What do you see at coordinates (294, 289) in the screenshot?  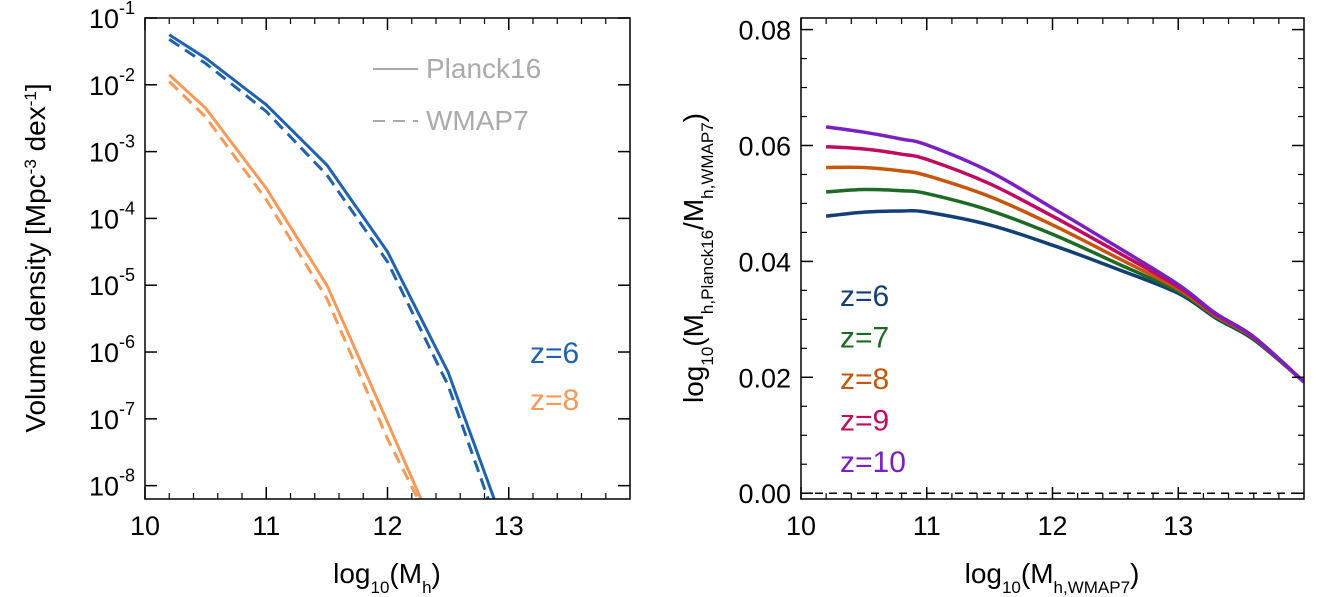 I see `series-line-z8-wmap7` at bounding box center [294, 289].